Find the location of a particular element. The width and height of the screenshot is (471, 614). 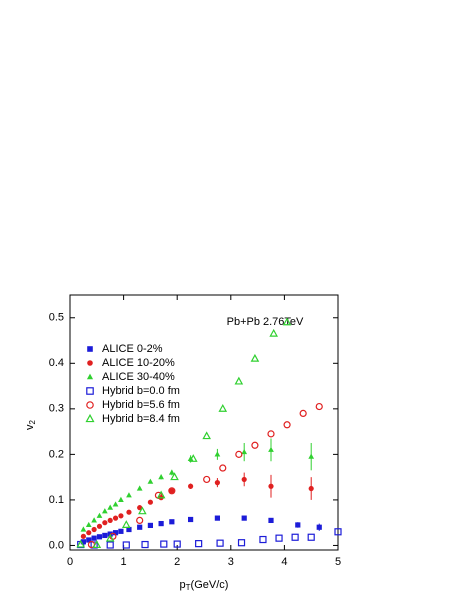

x-tick-label: 4 is located at coordinates (284, 562).